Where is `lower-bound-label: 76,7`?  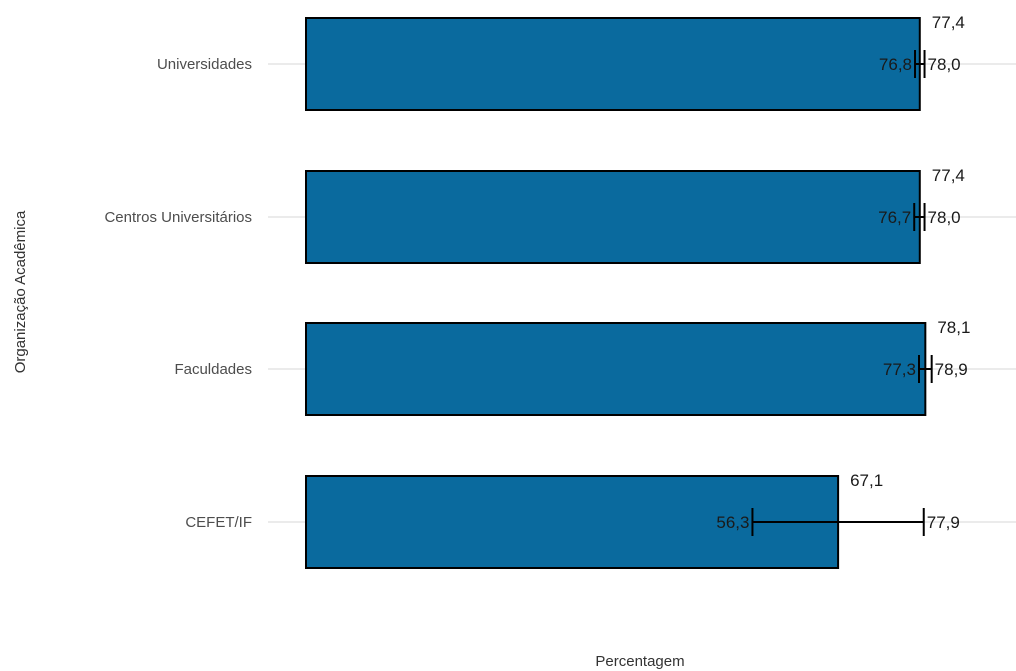 lower-bound-label: 76,7 is located at coordinates (894, 217).